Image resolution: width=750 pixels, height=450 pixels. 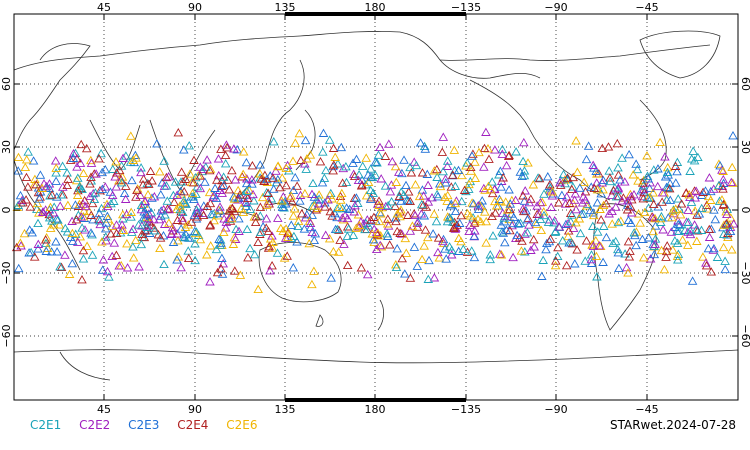 I want to click on top-lon-label: 45, so click(x=104, y=7).